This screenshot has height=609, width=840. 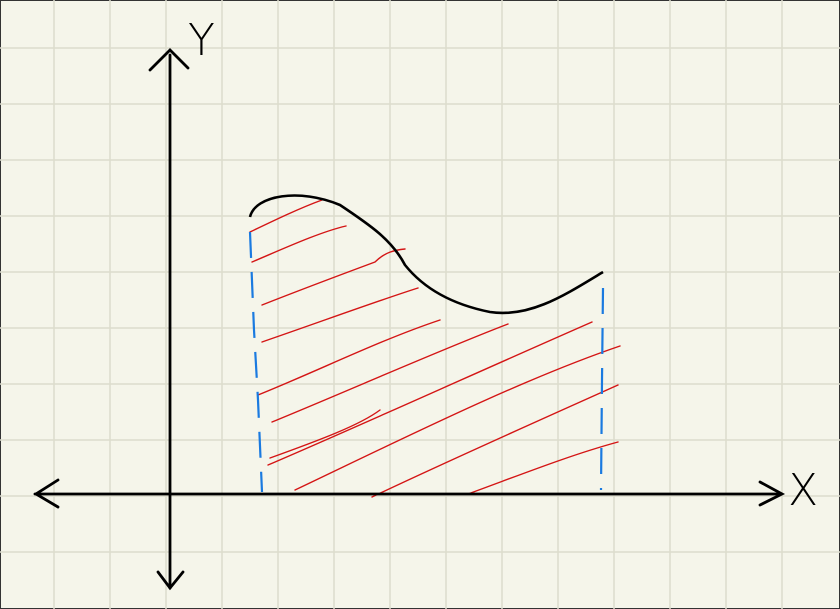 What do you see at coordinates (426, 254) in the screenshot?
I see `curve` at bounding box center [426, 254].